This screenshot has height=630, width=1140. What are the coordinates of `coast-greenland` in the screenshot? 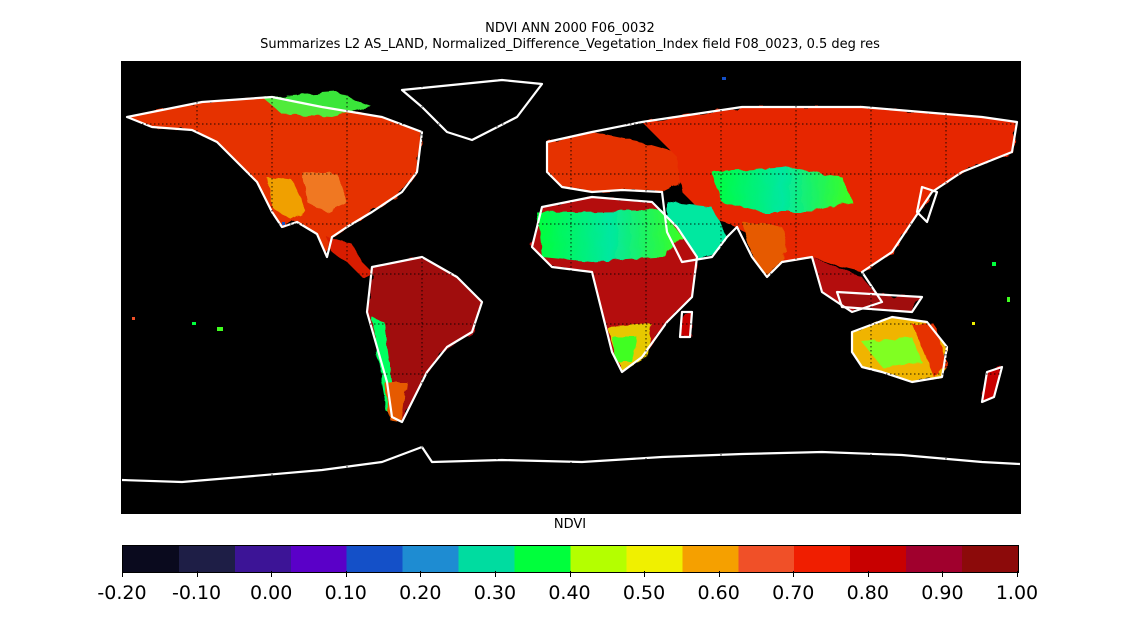 It's located at (472, 110).